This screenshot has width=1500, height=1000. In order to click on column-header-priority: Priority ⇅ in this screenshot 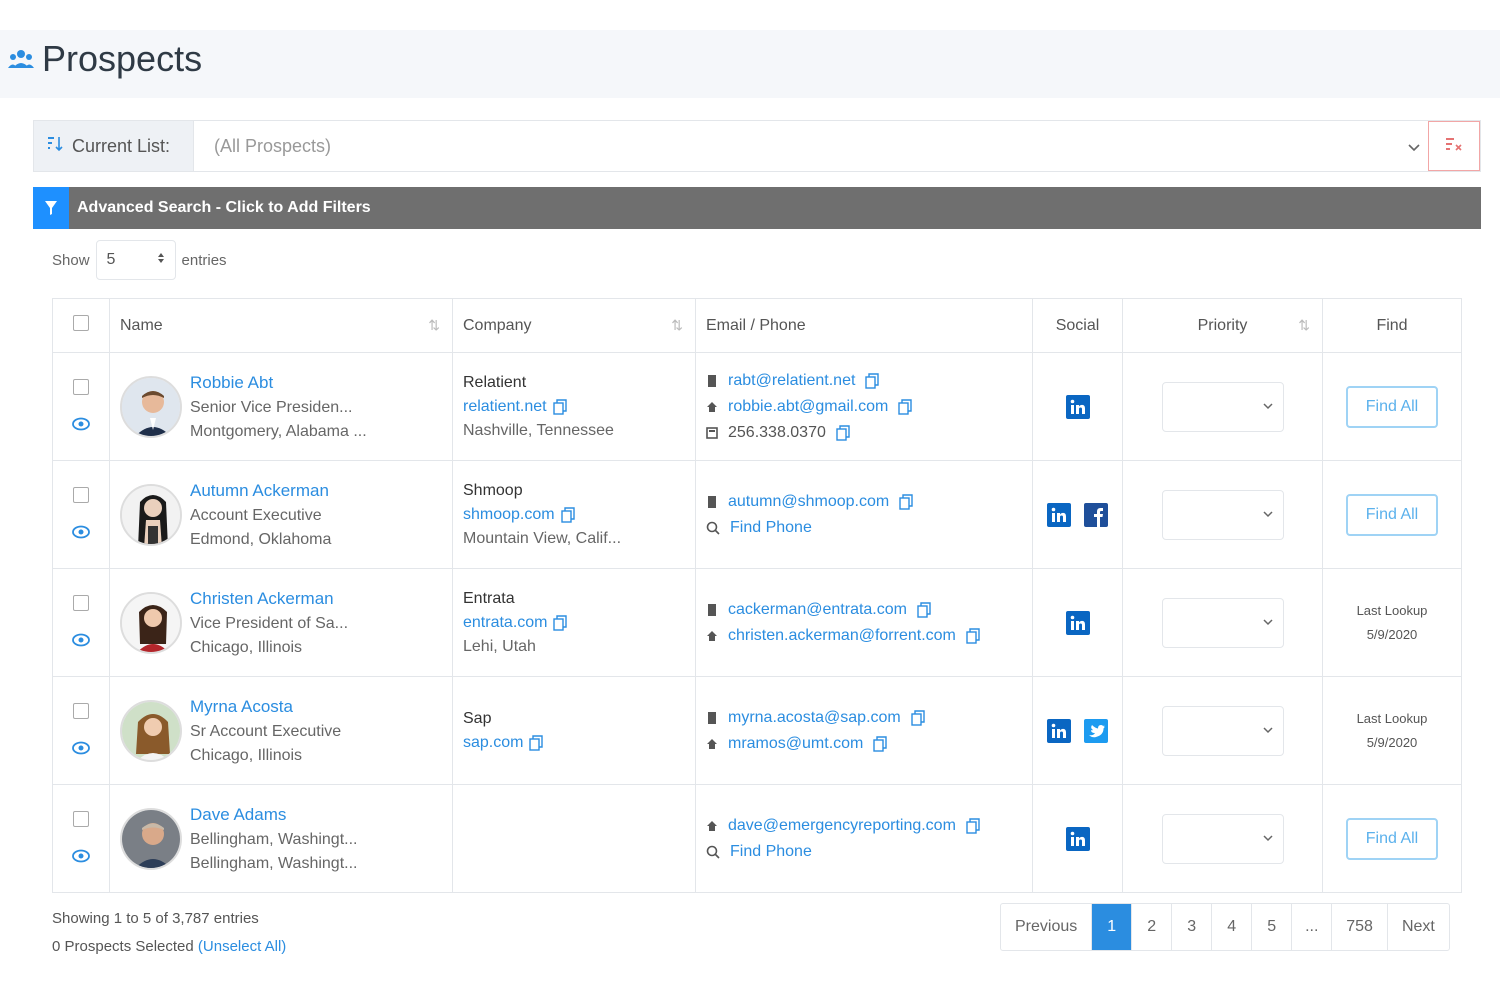, I will do `click(1222, 325)`.